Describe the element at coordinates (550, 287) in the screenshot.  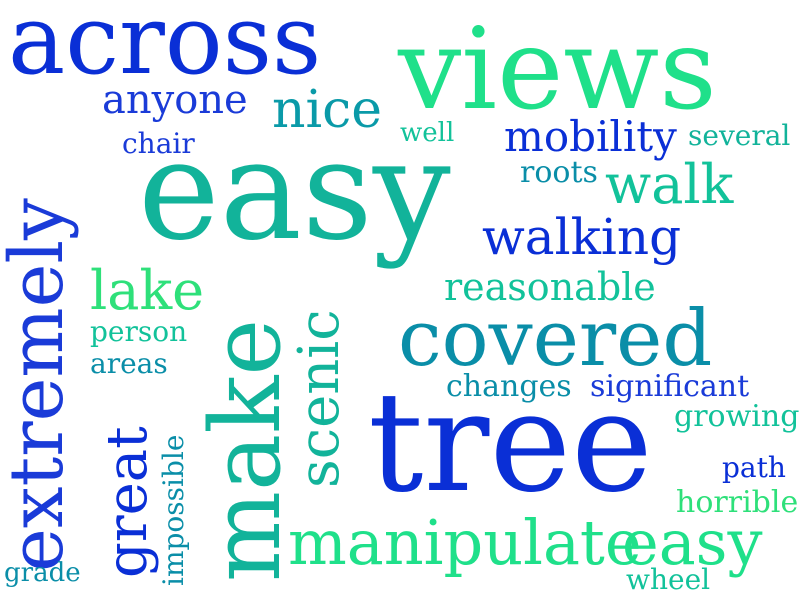
I see `word-reasonable: reasonable` at that location.